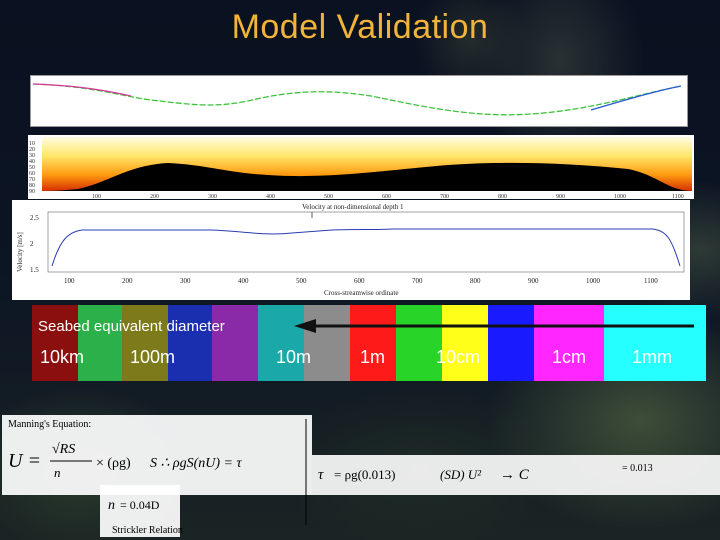 The width and height of the screenshot is (720, 540). I want to click on y-tick-label: 20, so click(32, 150).